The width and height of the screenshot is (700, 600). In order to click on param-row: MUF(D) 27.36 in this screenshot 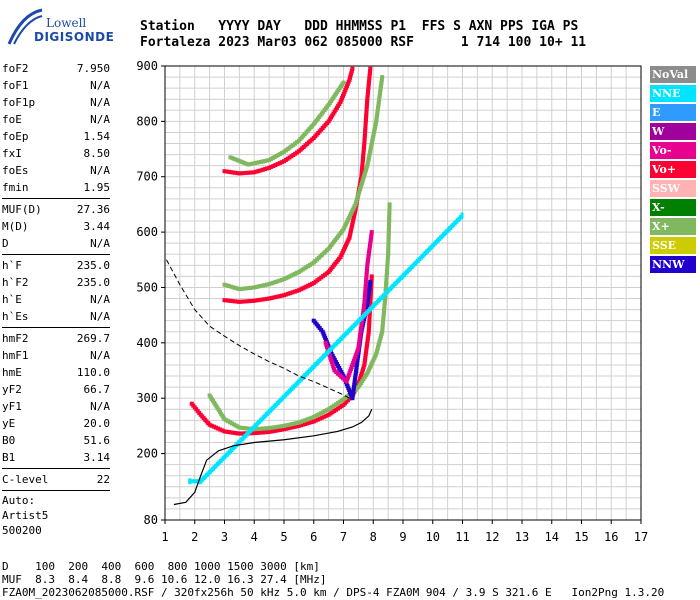, I will do `click(56, 209)`.